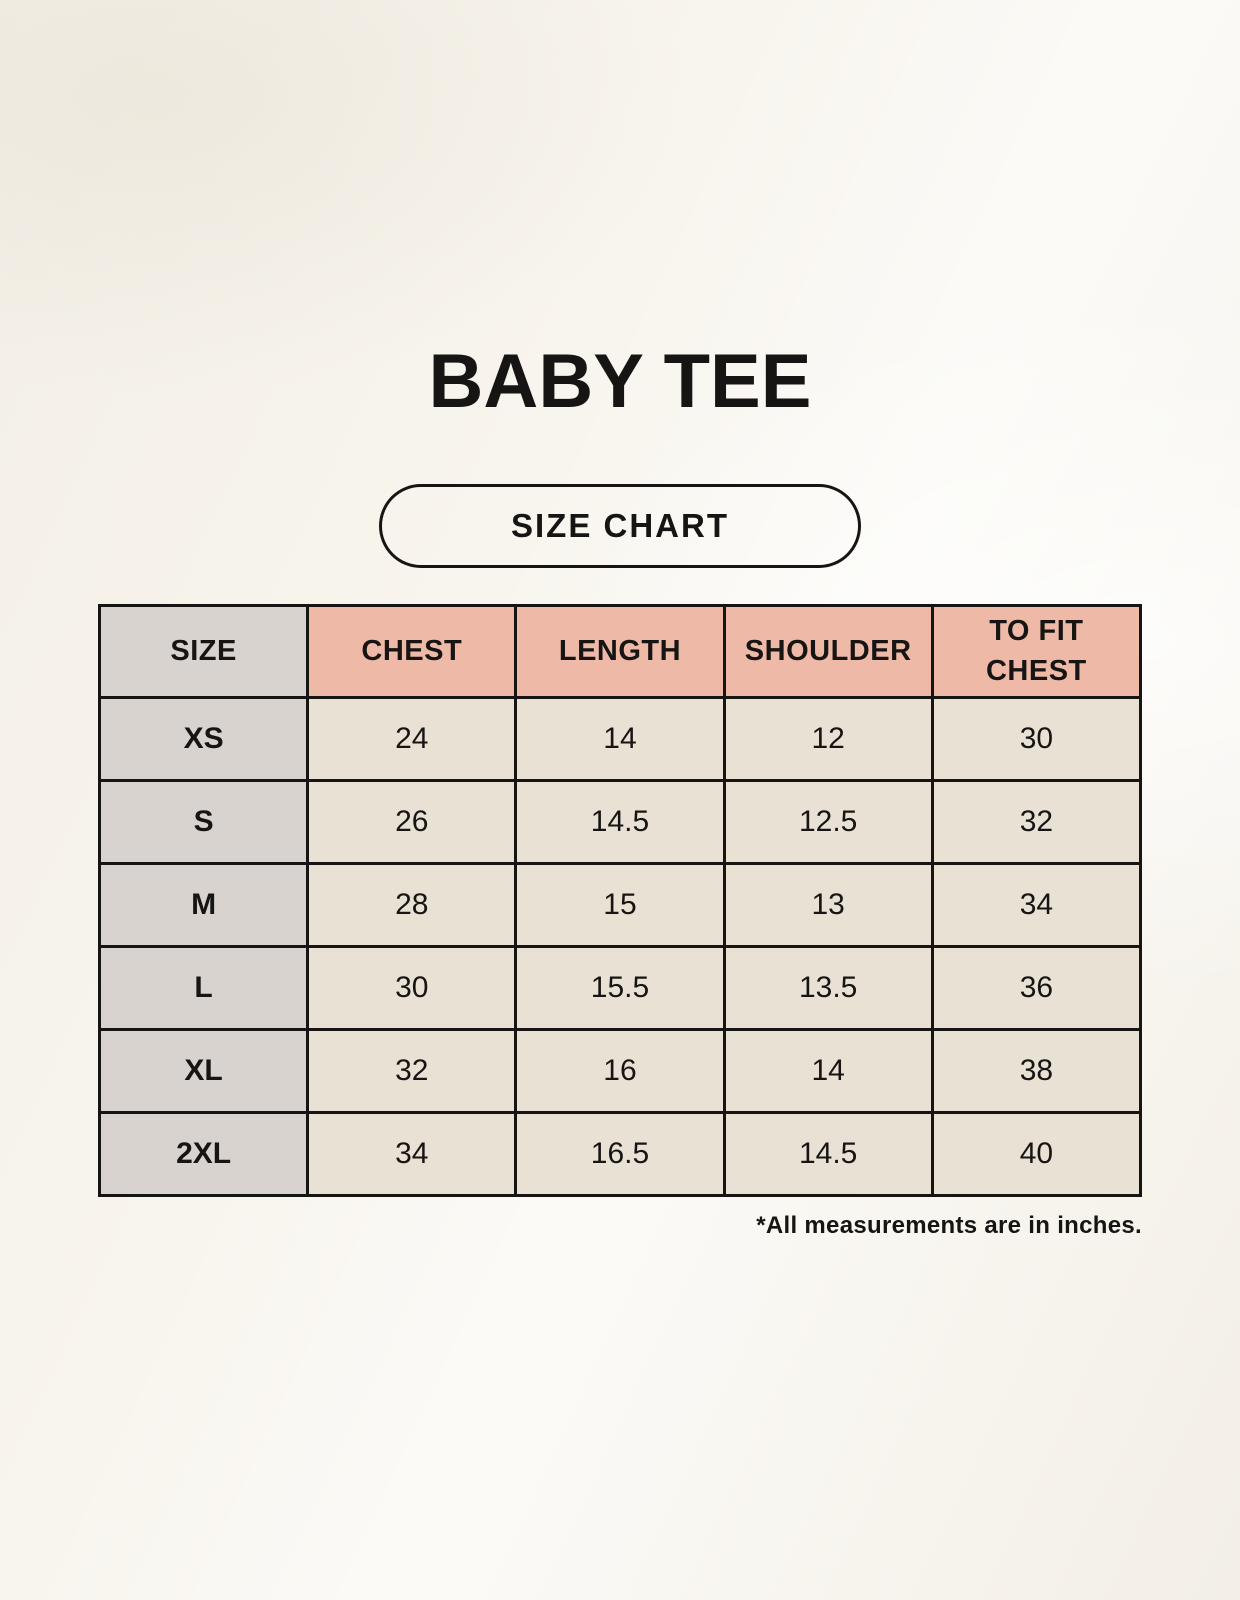  I want to click on size-cell: XL, so click(203, 1071).